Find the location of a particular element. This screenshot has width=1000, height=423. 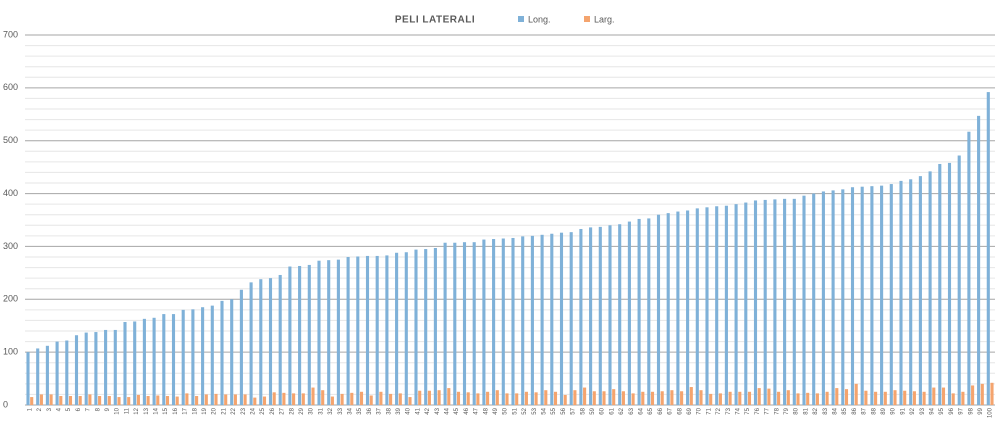

x-tick-label: 92 is located at coordinates (913, 410).